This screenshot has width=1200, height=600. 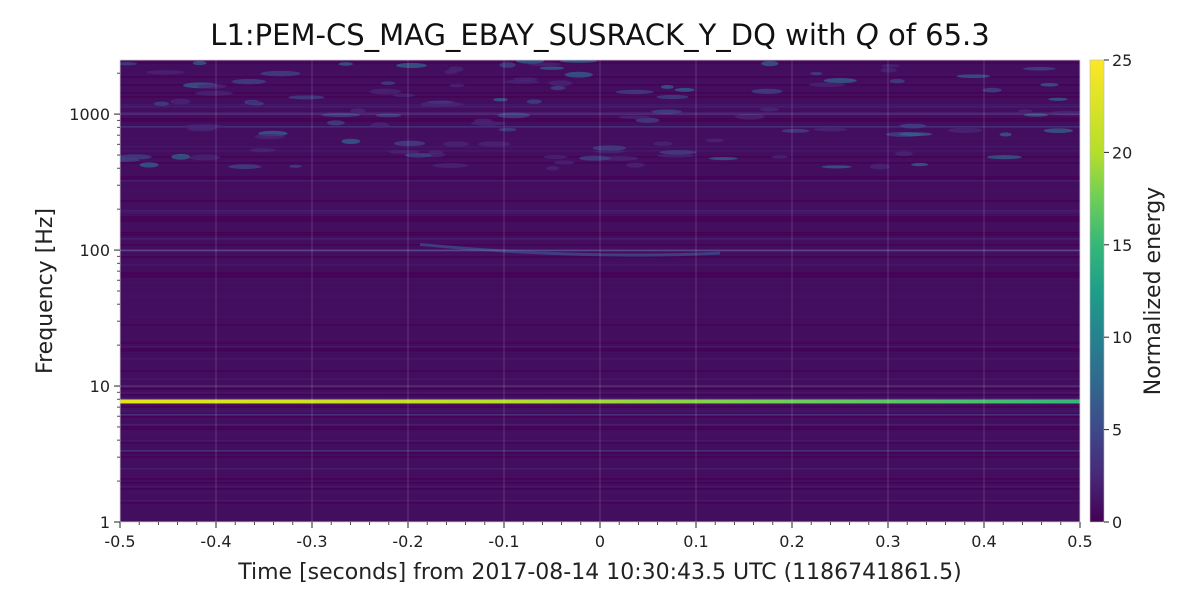 I want to click on colorbar: 0 5 10 15 20 25 Normalized energy, so click(x=1127, y=291).